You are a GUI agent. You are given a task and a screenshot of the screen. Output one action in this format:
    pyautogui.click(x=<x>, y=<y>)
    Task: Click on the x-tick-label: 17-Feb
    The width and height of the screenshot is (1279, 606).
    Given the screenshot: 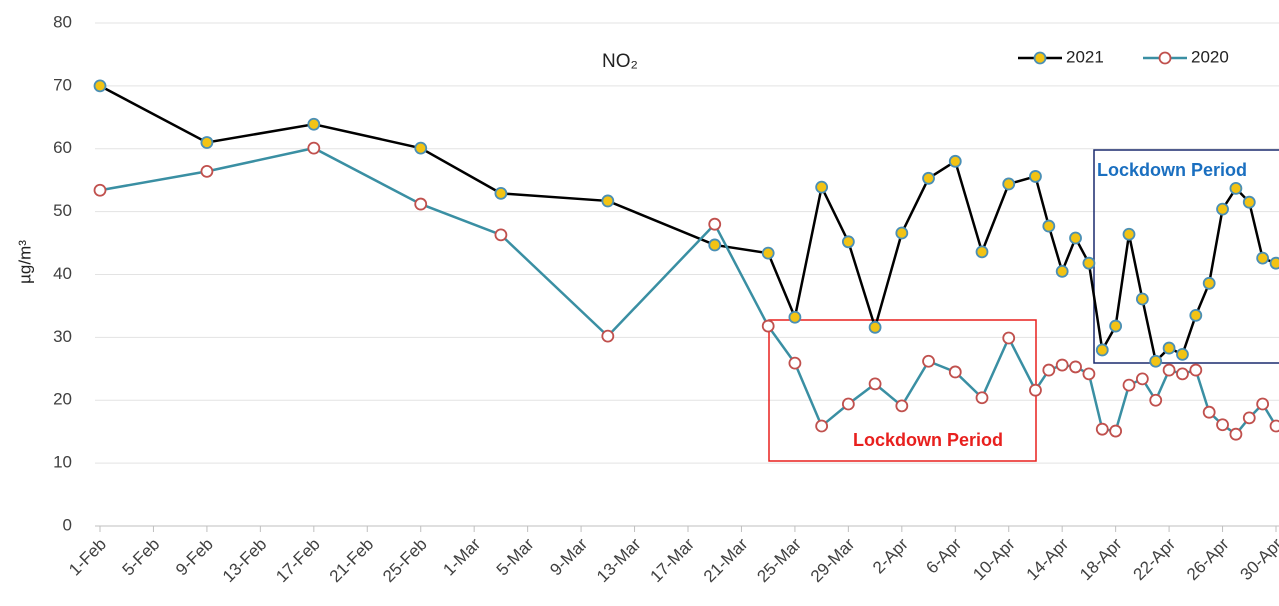 What is the action you would take?
    pyautogui.click(x=298, y=561)
    